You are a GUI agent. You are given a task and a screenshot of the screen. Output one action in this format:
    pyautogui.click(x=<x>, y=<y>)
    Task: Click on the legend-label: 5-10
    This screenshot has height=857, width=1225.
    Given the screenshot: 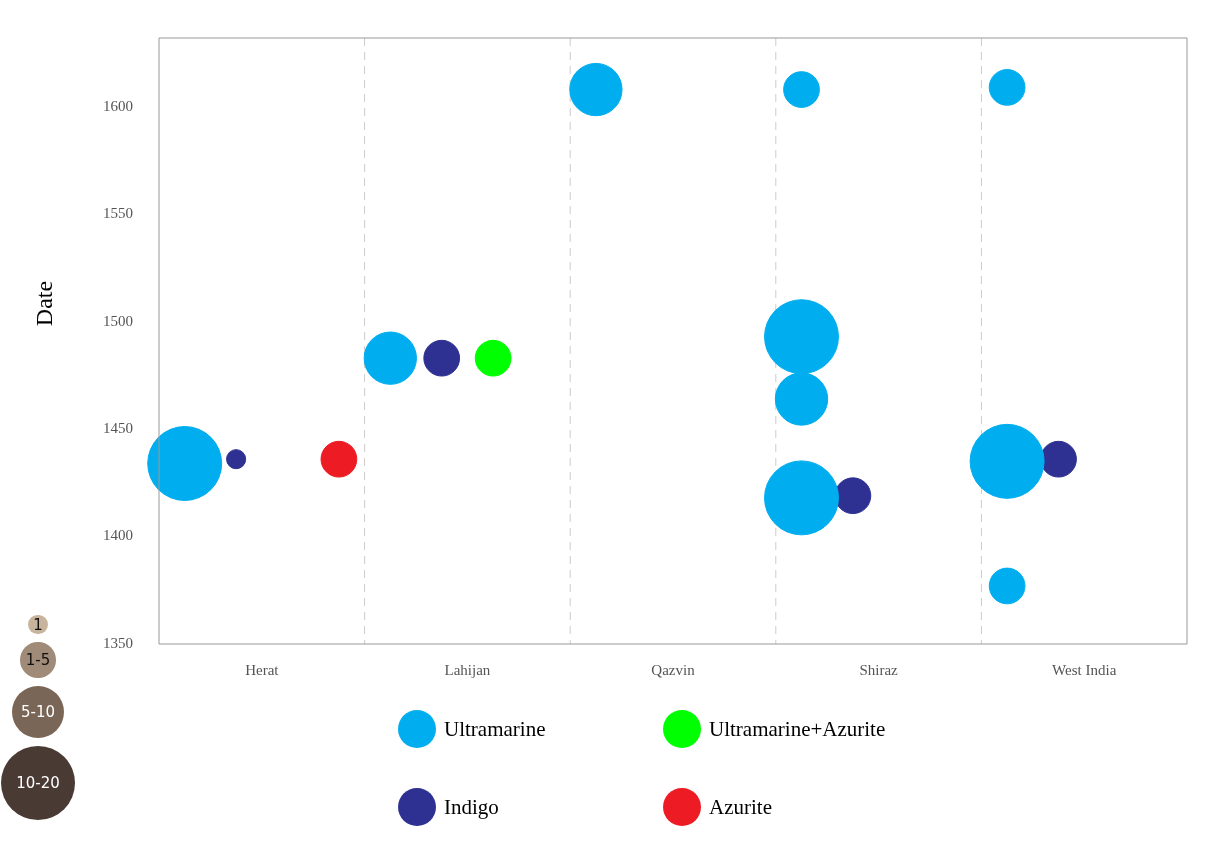 What is the action you would take?
    pyautogui.click(x=38, y=712)
    